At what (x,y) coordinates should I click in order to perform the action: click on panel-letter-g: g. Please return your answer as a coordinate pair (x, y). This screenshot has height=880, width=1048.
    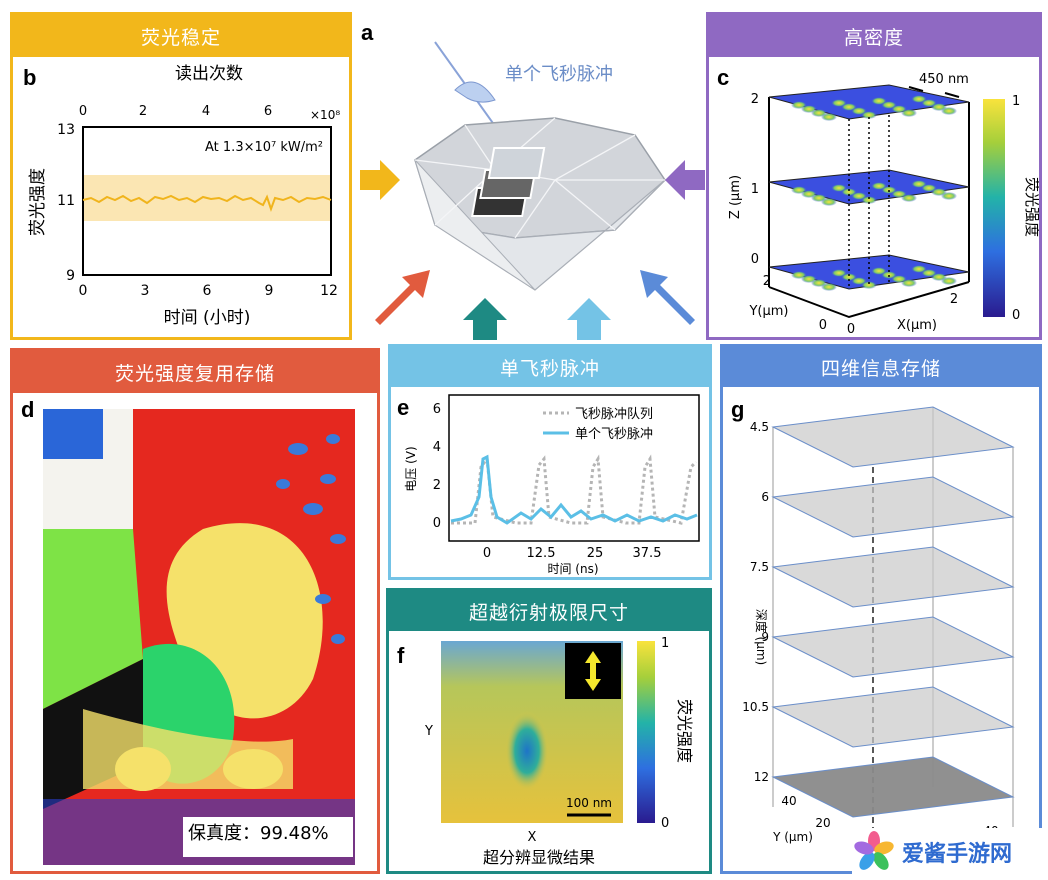
    Looking at the image, I should click on (738, 409).